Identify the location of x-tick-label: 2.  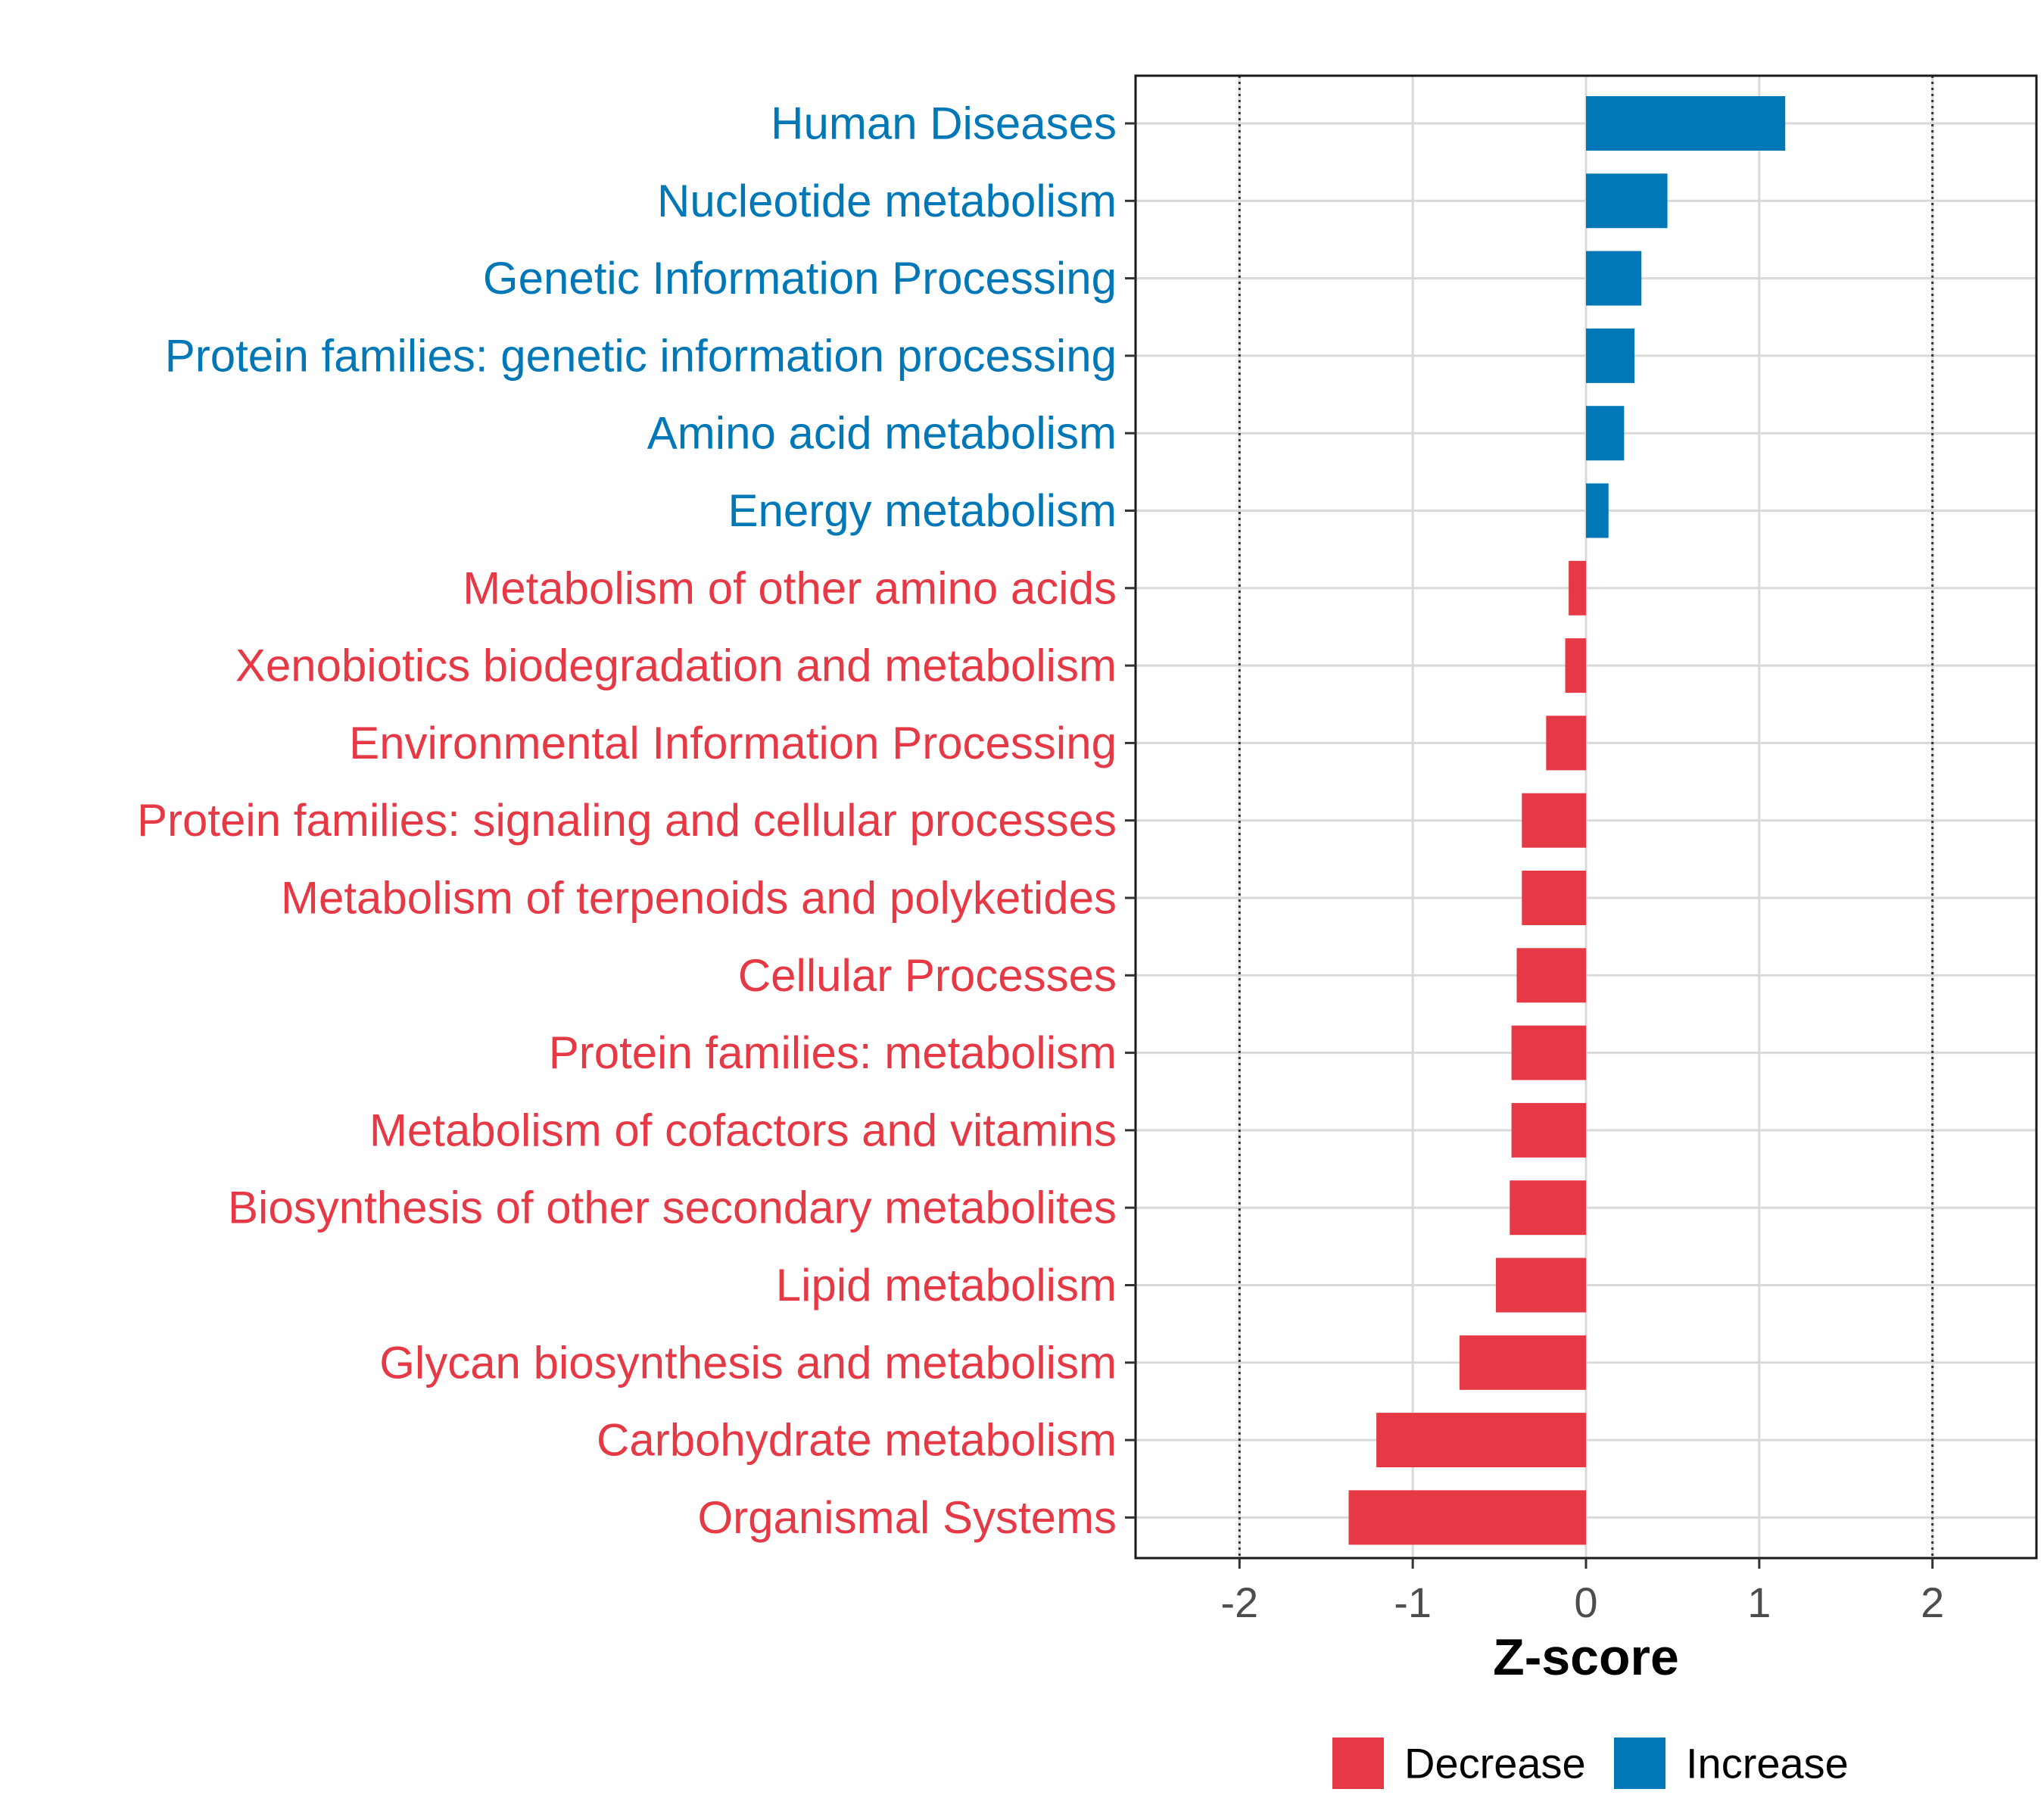
(1932, 1602).